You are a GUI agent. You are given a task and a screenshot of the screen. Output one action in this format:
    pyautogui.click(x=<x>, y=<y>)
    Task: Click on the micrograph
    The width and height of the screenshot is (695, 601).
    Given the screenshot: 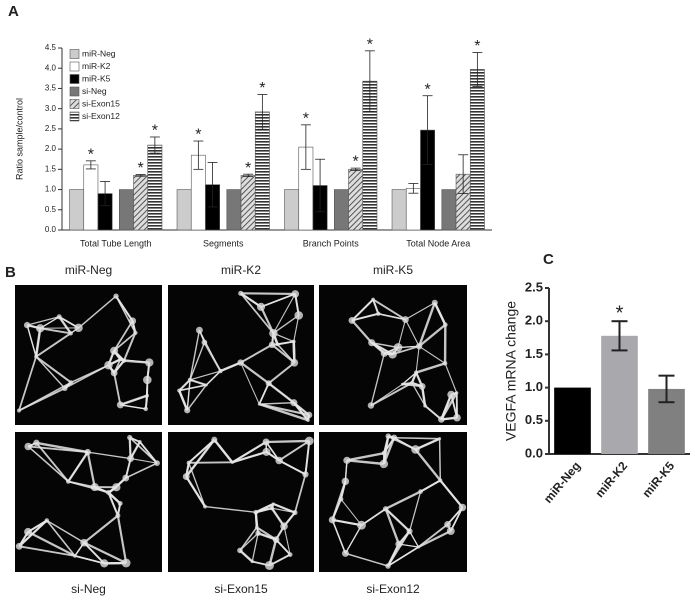 What is the action you would take?
    pyautogui.click(x=241, y=355)
    